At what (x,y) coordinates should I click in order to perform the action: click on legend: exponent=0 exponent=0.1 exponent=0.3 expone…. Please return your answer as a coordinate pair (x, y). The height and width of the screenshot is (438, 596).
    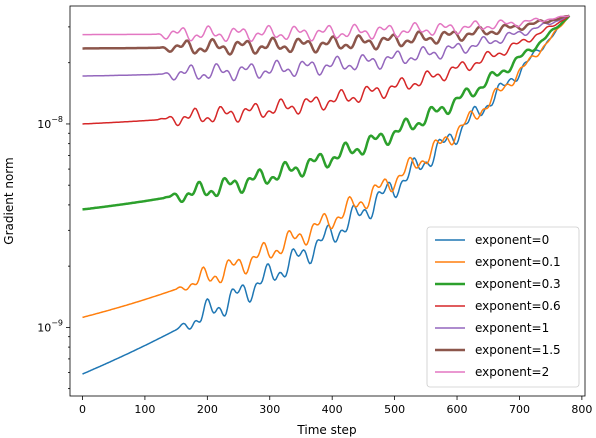
    Looking at the image, I should click on (503, 307).